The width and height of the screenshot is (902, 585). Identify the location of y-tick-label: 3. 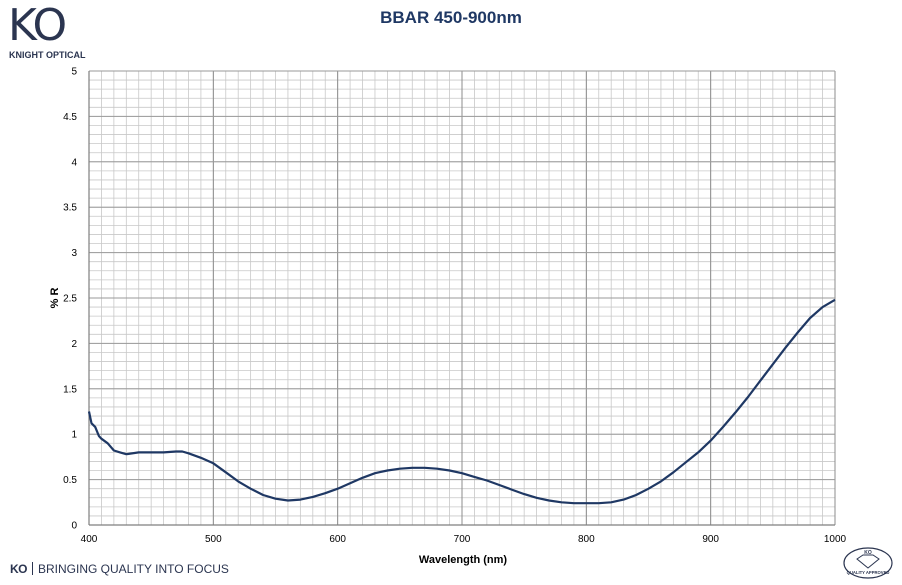
(74, 253).